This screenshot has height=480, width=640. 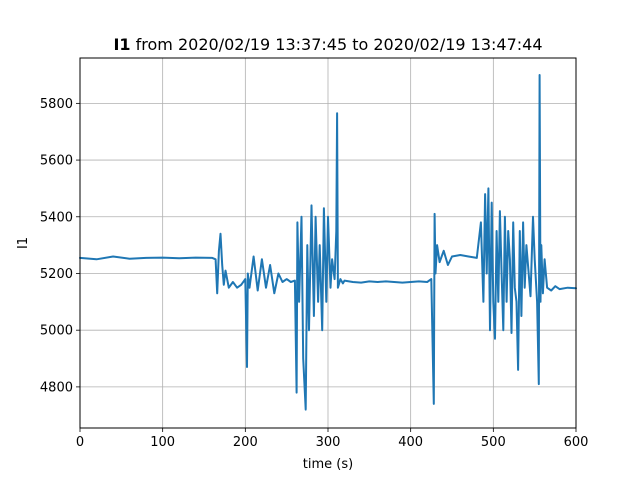 I want to click on y-axis-label: I1, so click(x=23, y=243).